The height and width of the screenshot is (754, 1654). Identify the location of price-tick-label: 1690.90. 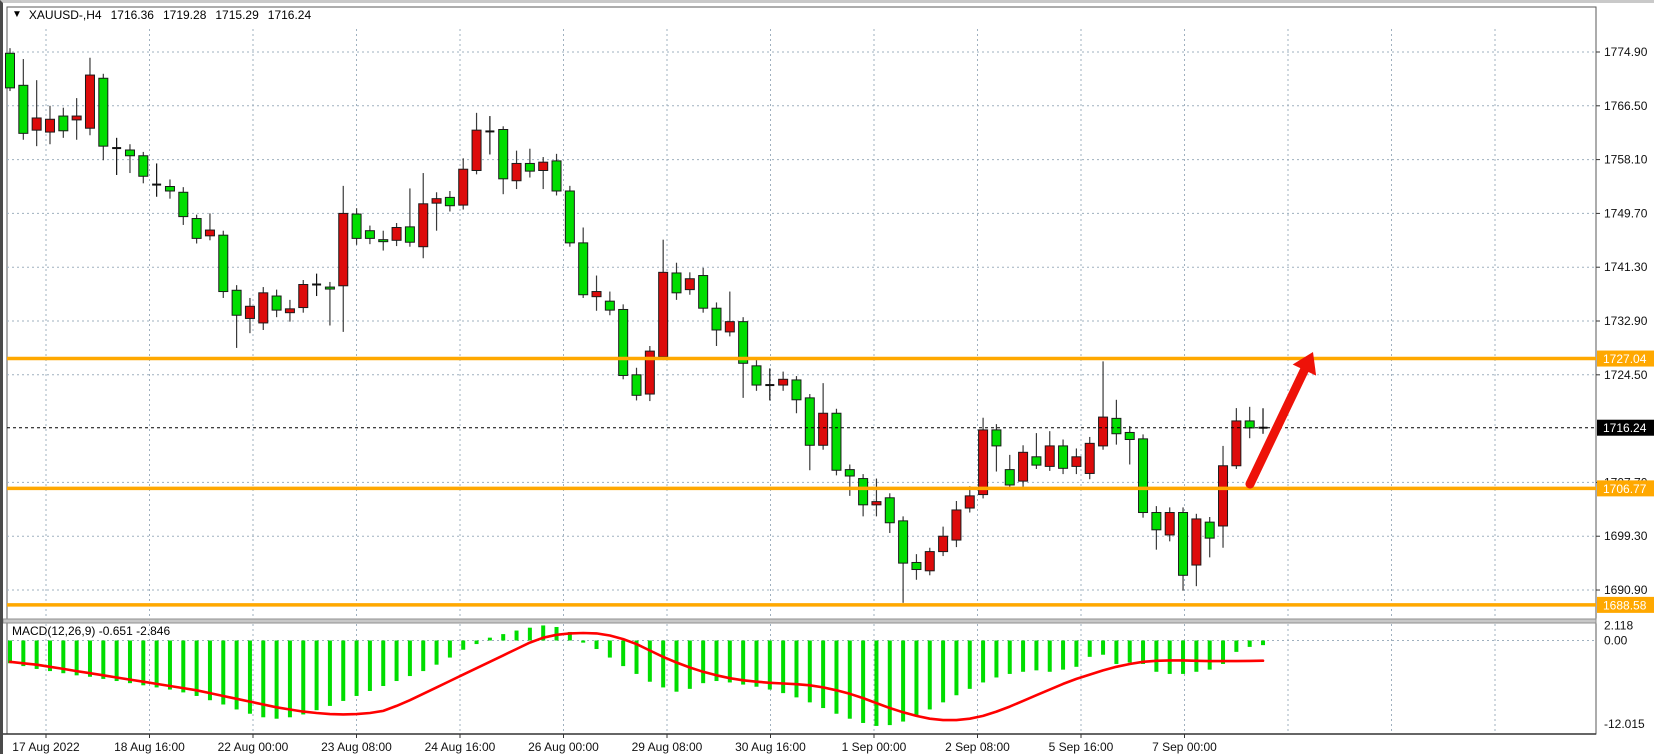
(1626, 590).